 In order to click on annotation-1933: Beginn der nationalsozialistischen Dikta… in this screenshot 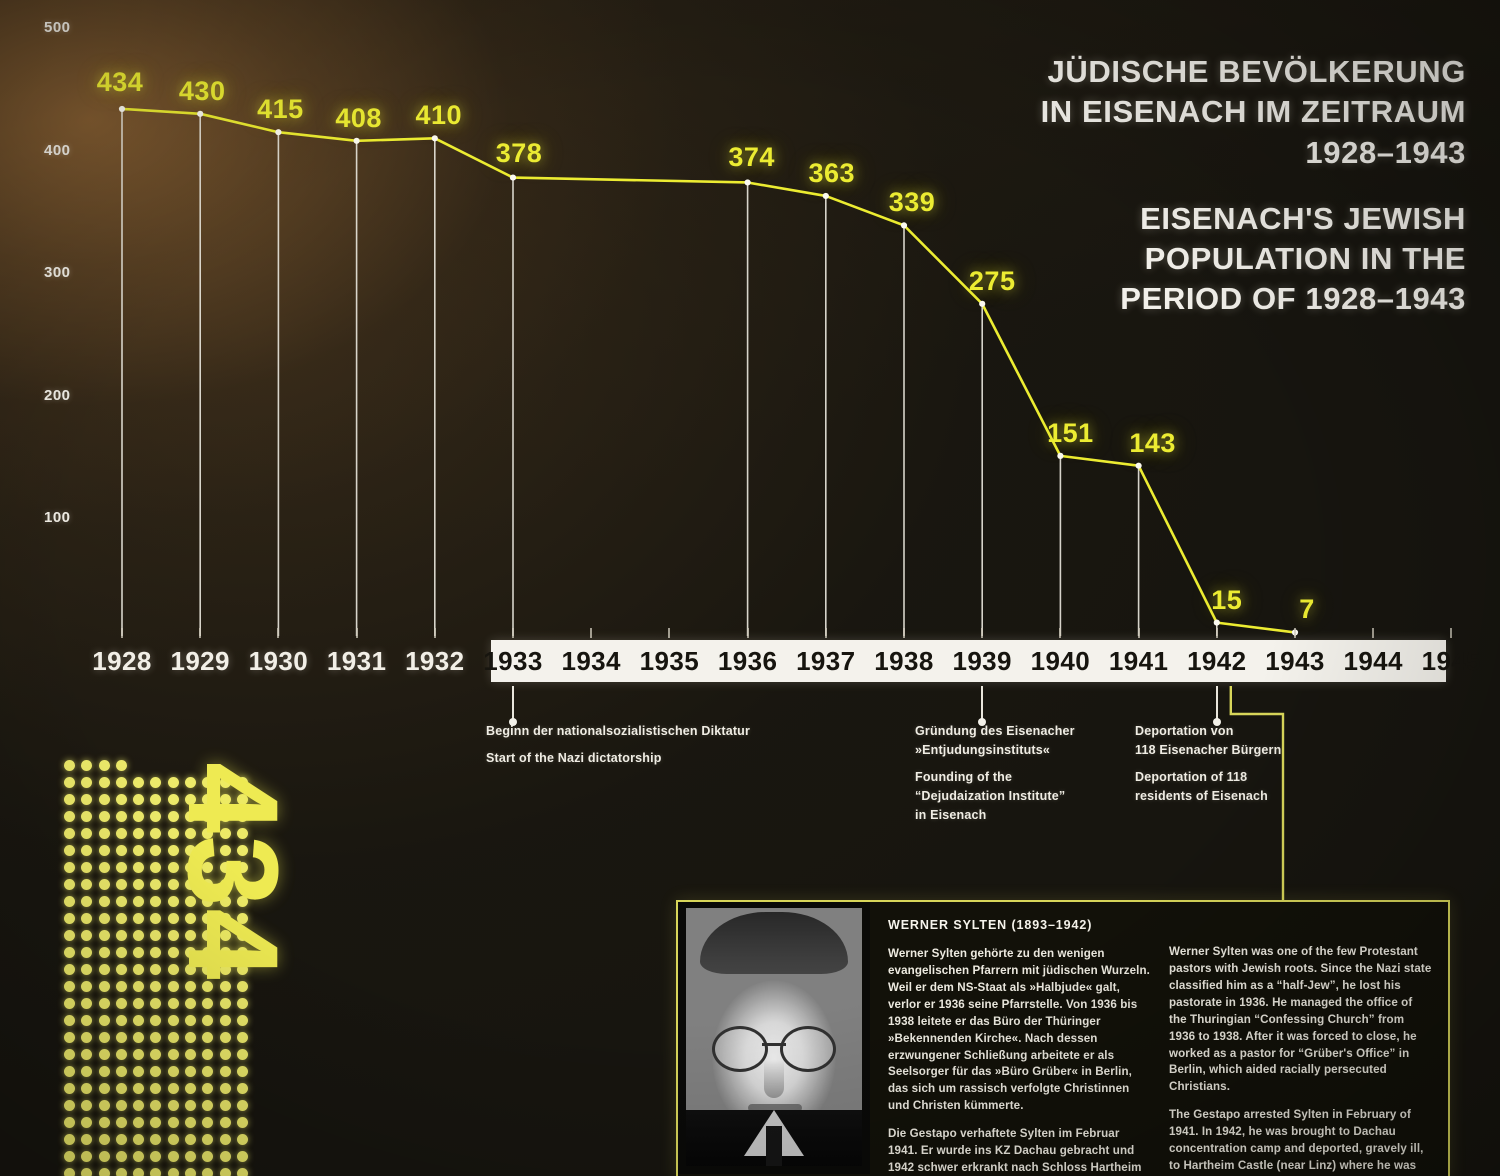, I will do `click(618, 745)`.